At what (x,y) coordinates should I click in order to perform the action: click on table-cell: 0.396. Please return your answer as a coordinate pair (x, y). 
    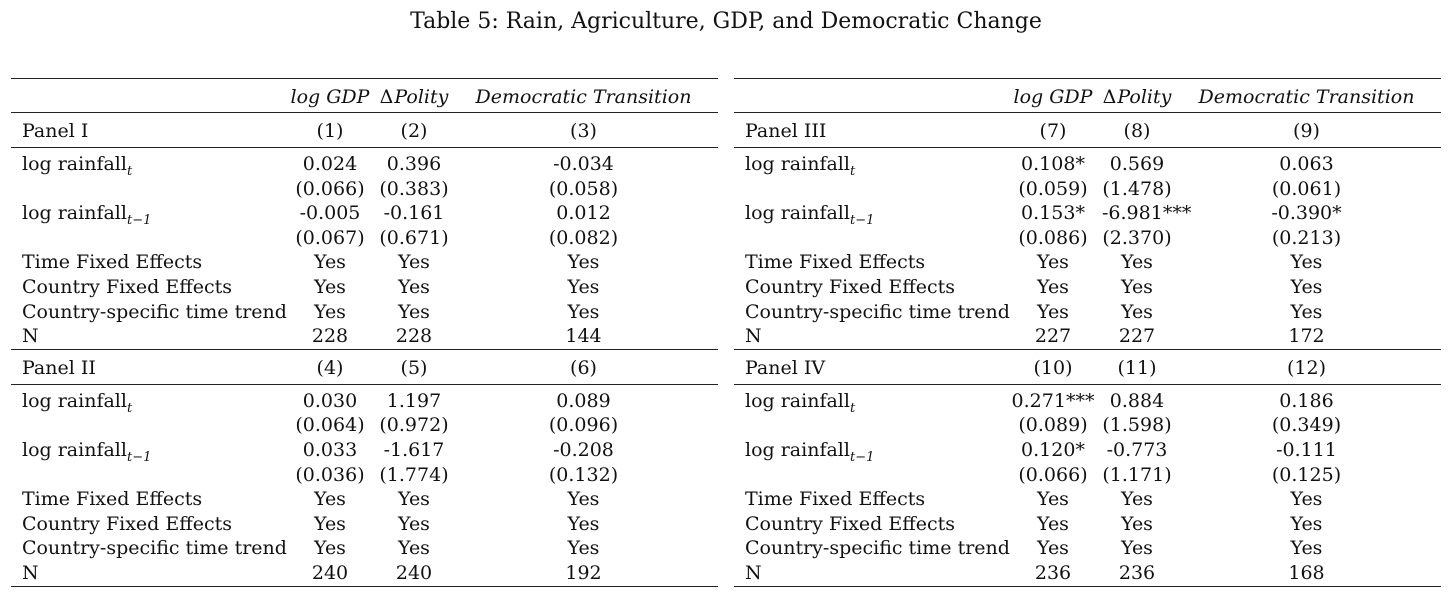
    Looking at the image, I should click on (414, 164).